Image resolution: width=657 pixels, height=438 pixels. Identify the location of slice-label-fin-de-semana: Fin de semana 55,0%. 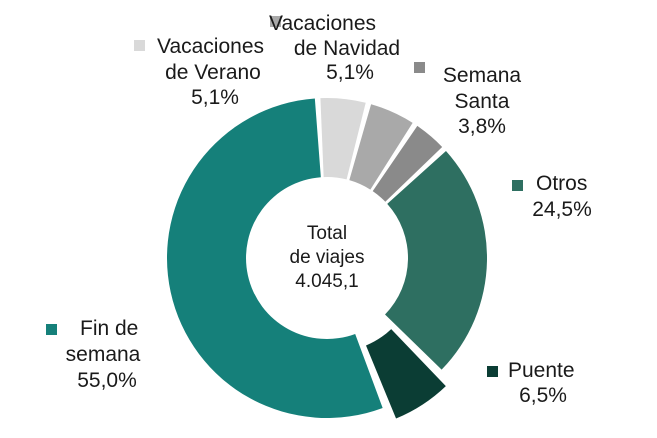
(93, 354).